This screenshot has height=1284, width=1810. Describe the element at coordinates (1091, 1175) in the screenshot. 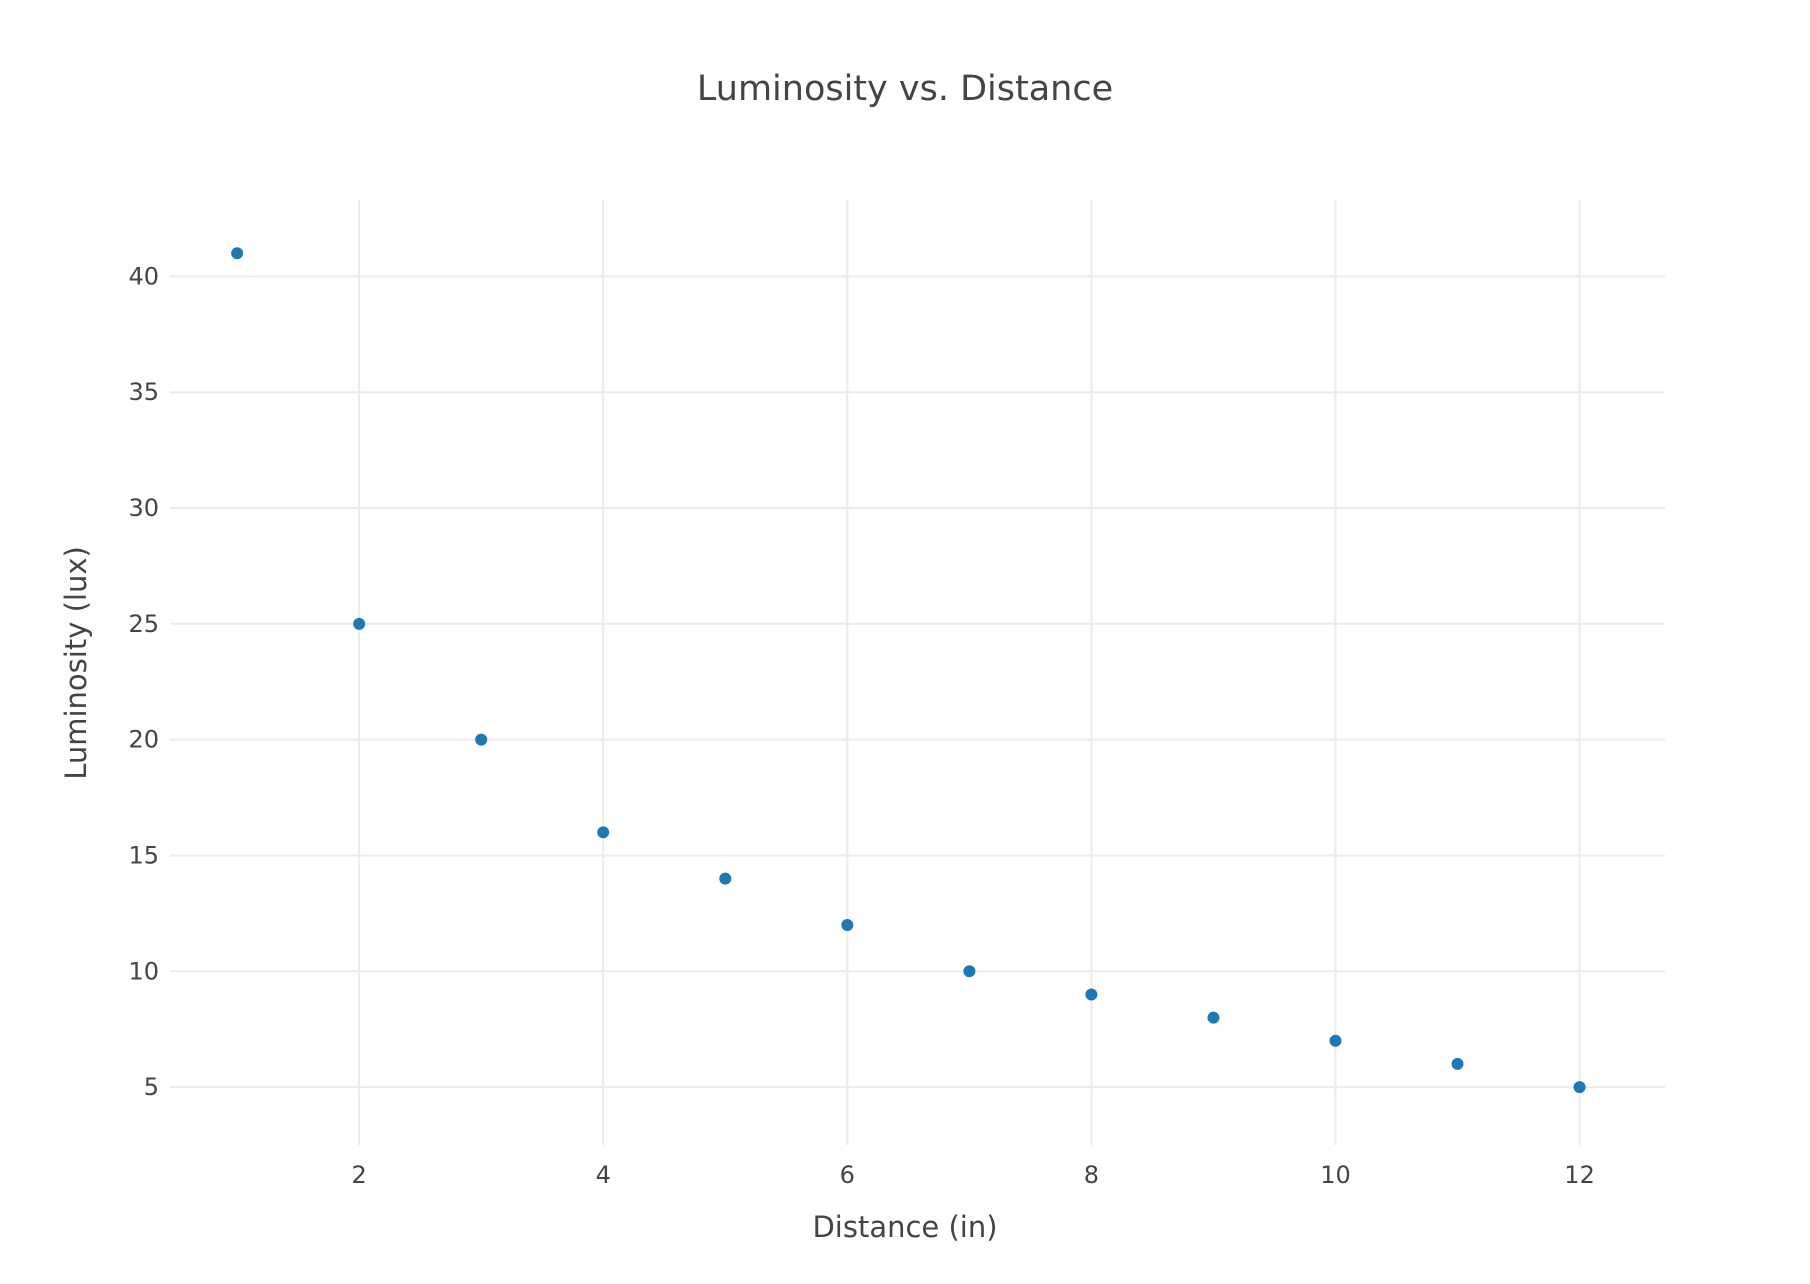

I see `x-tick-label: 8` at that location.